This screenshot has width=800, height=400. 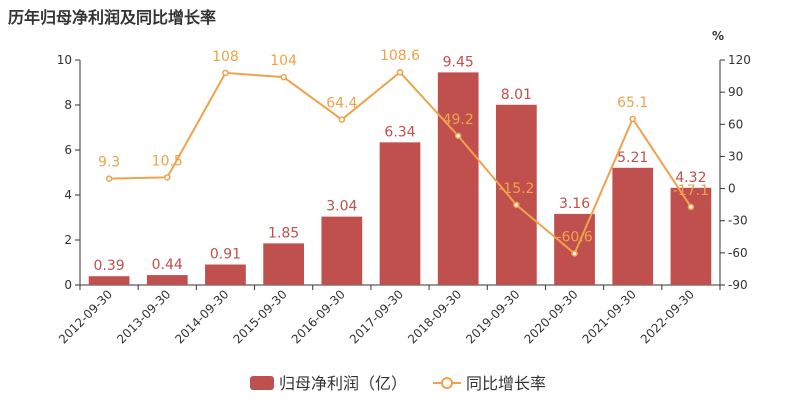 What do you see at coordinates (109, 266) in the screenshot?
I see `bar-value-label: 0.39` at bounding box center [109, 266].